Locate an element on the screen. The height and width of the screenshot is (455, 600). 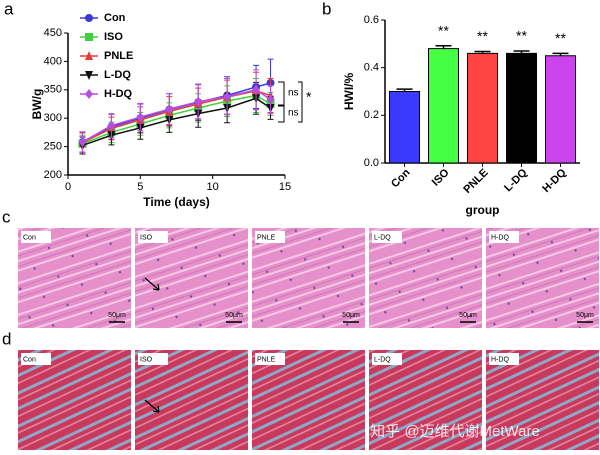
panel-label: b is located at coordinates (326, 9).